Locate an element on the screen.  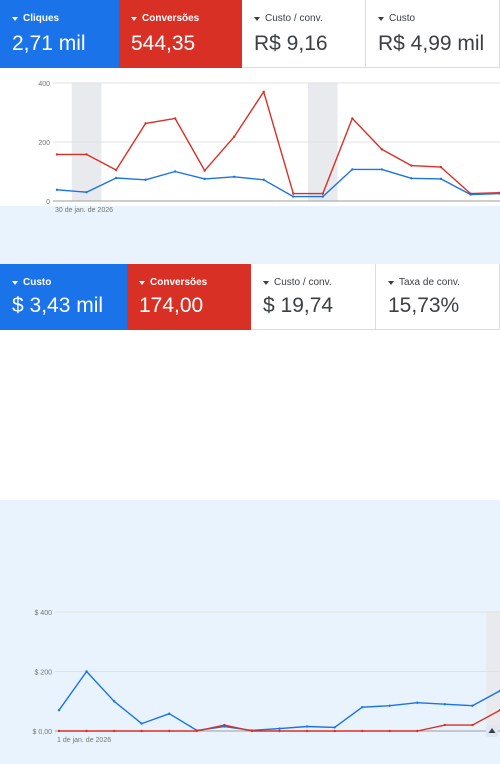
metric-card-conversions: Conversões 544,35 is located at coordinates (180, 34).